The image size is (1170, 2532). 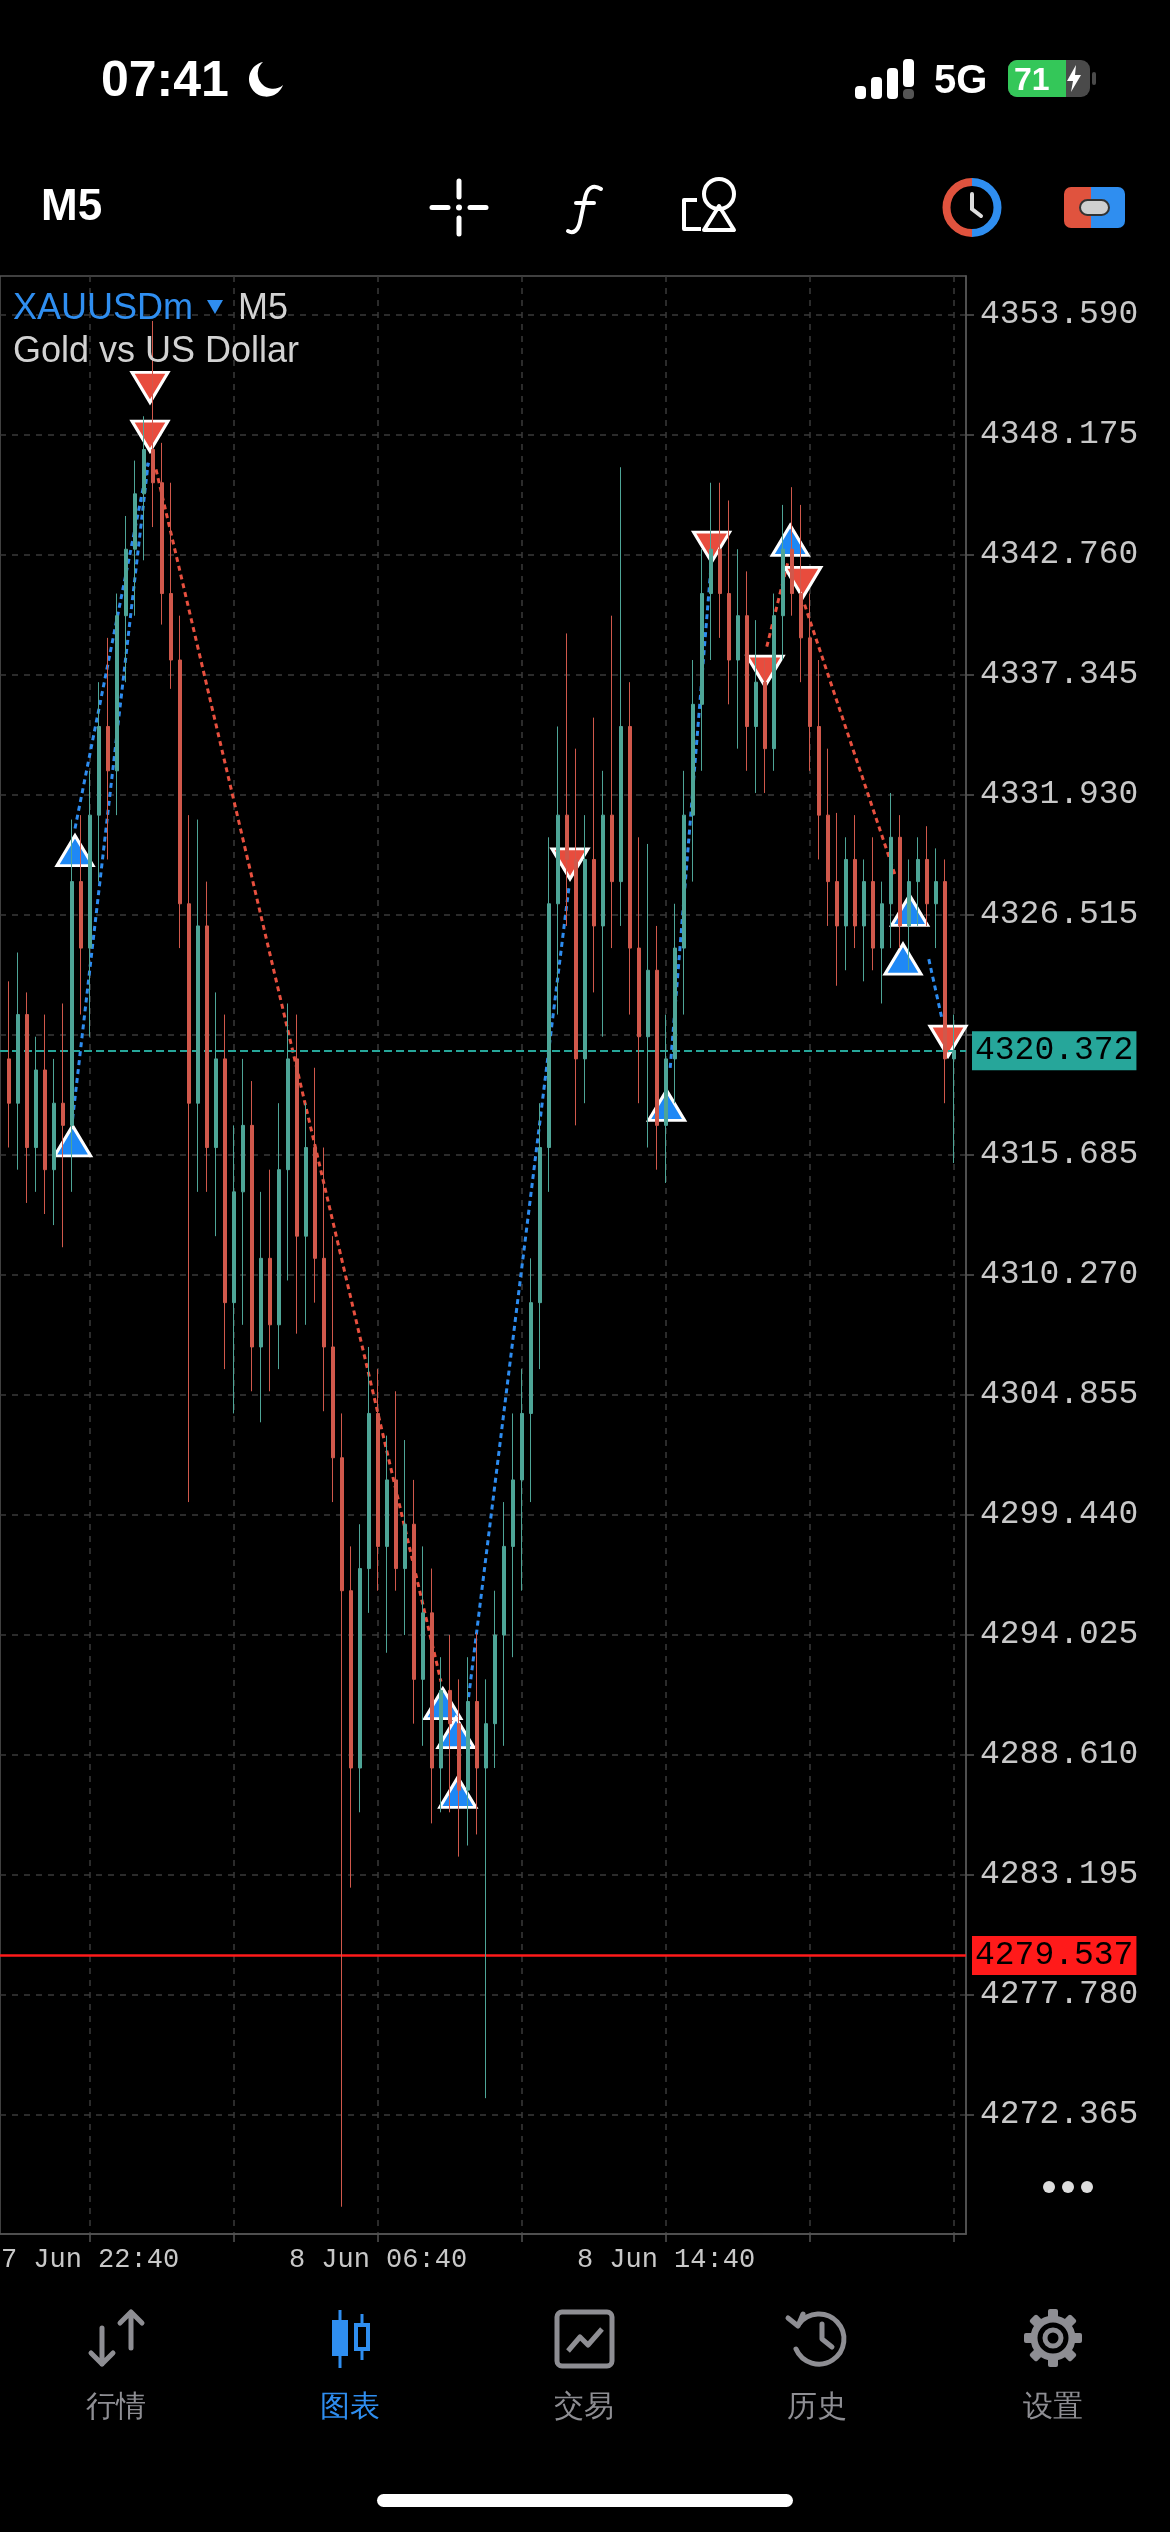 What do you see at coordinates (1054, 1051) in the screenshot?
I see `ref-line-label: 4320.372` at bounding box center [1054, 1051].